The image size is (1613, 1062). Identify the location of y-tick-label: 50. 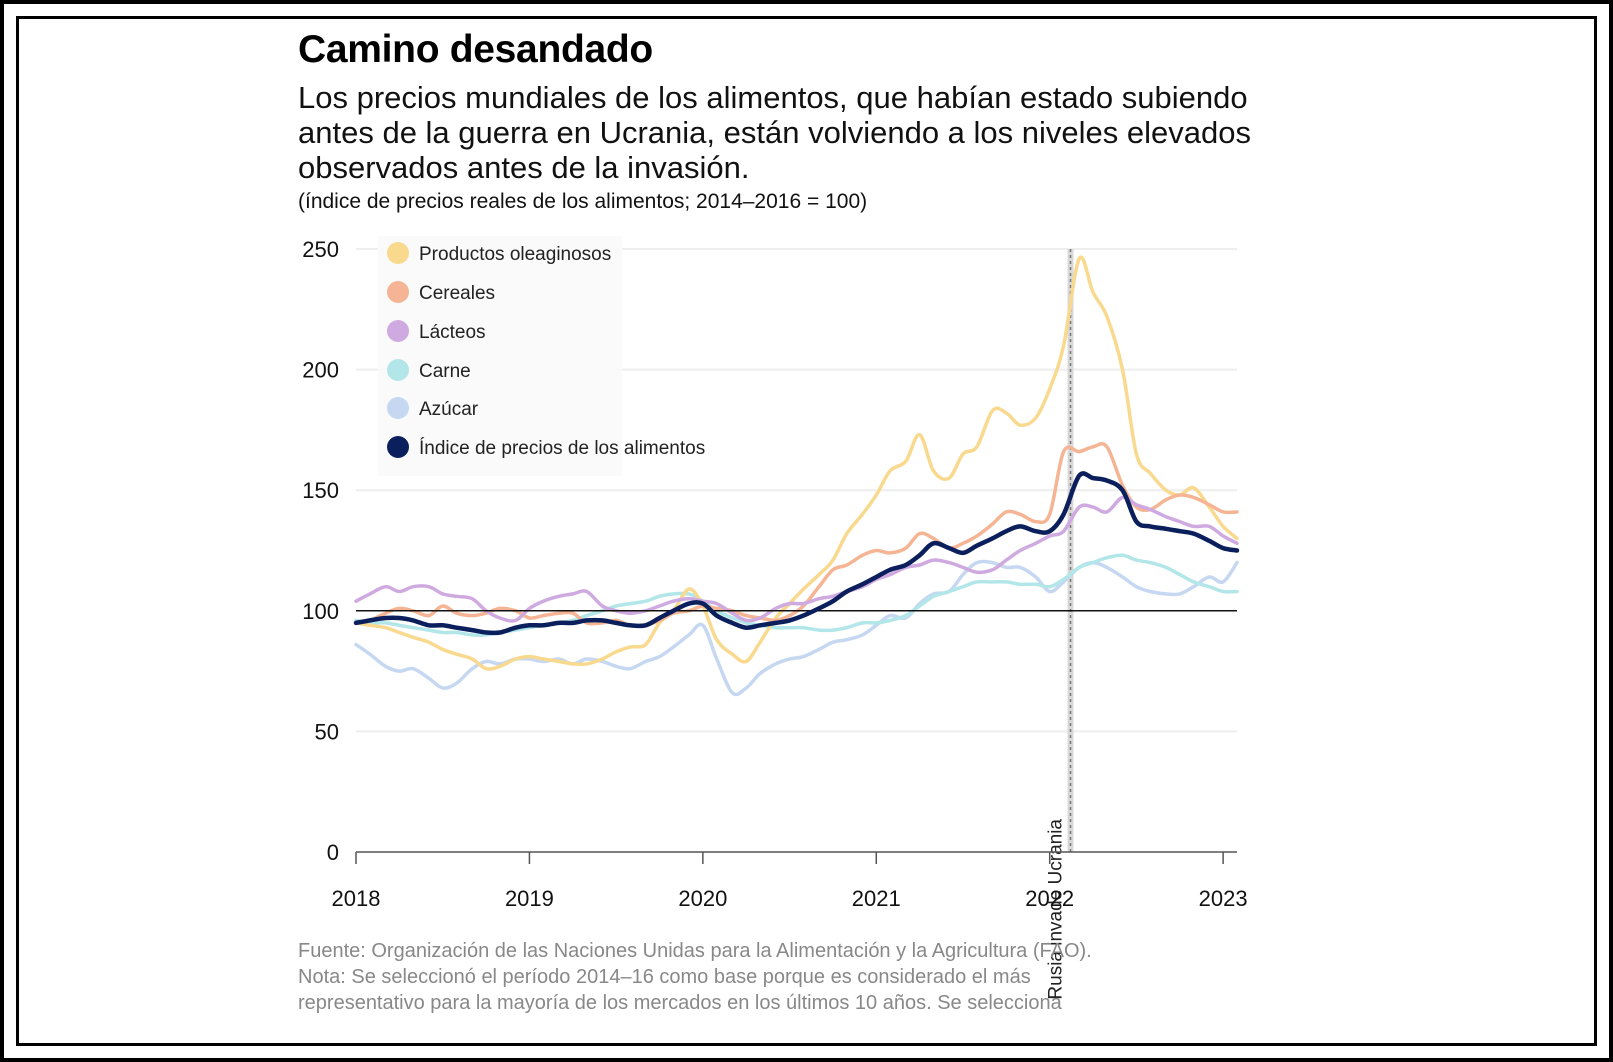
(327, 731).